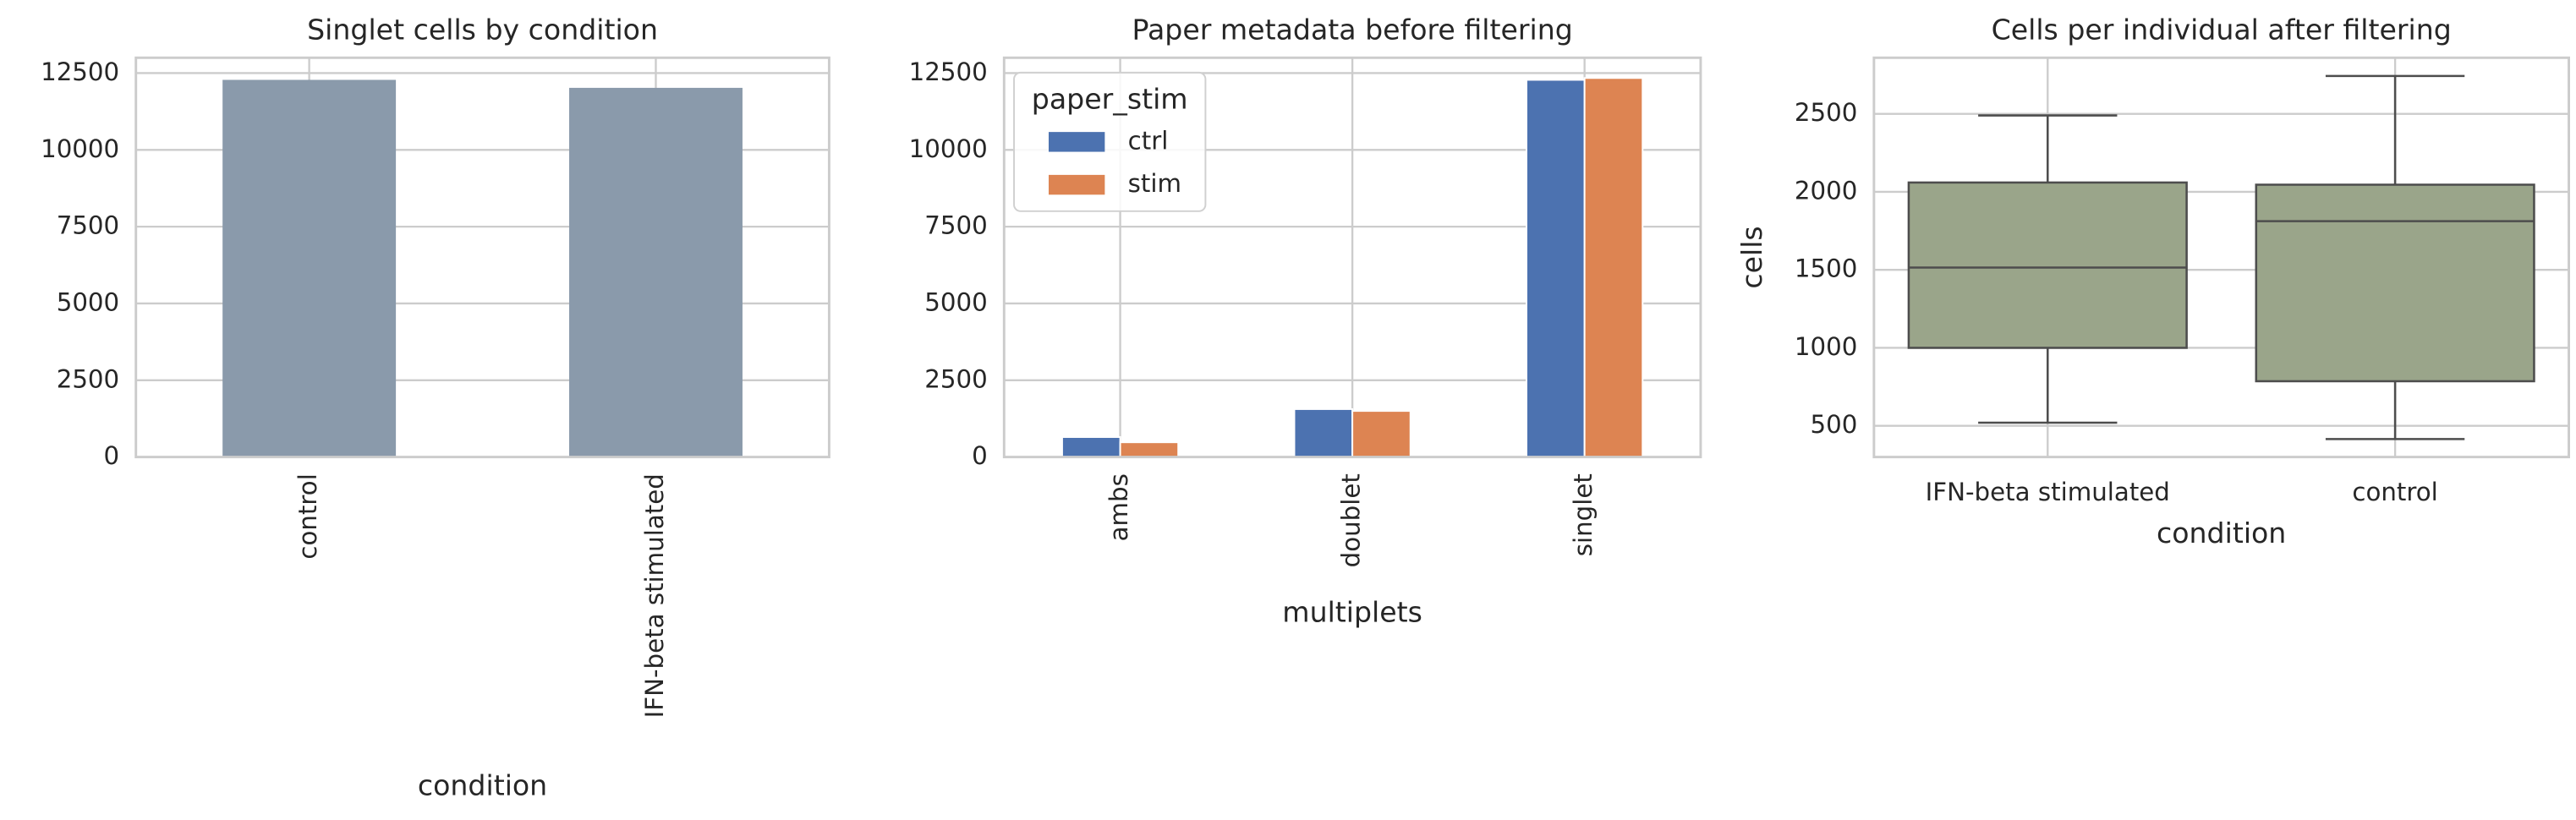  I want to click on legend-label: stim, so click(1154, 183).